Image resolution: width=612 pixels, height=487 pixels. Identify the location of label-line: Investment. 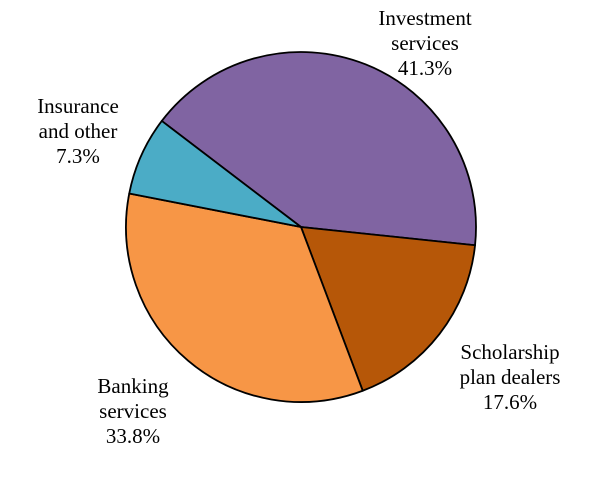
(425, 18).